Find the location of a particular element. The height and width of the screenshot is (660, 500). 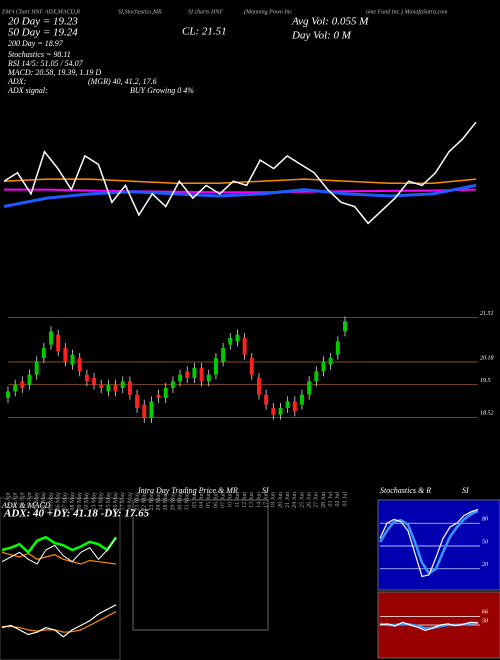

x-tick-label: 26 Jun is located at coordinates (310, 500).